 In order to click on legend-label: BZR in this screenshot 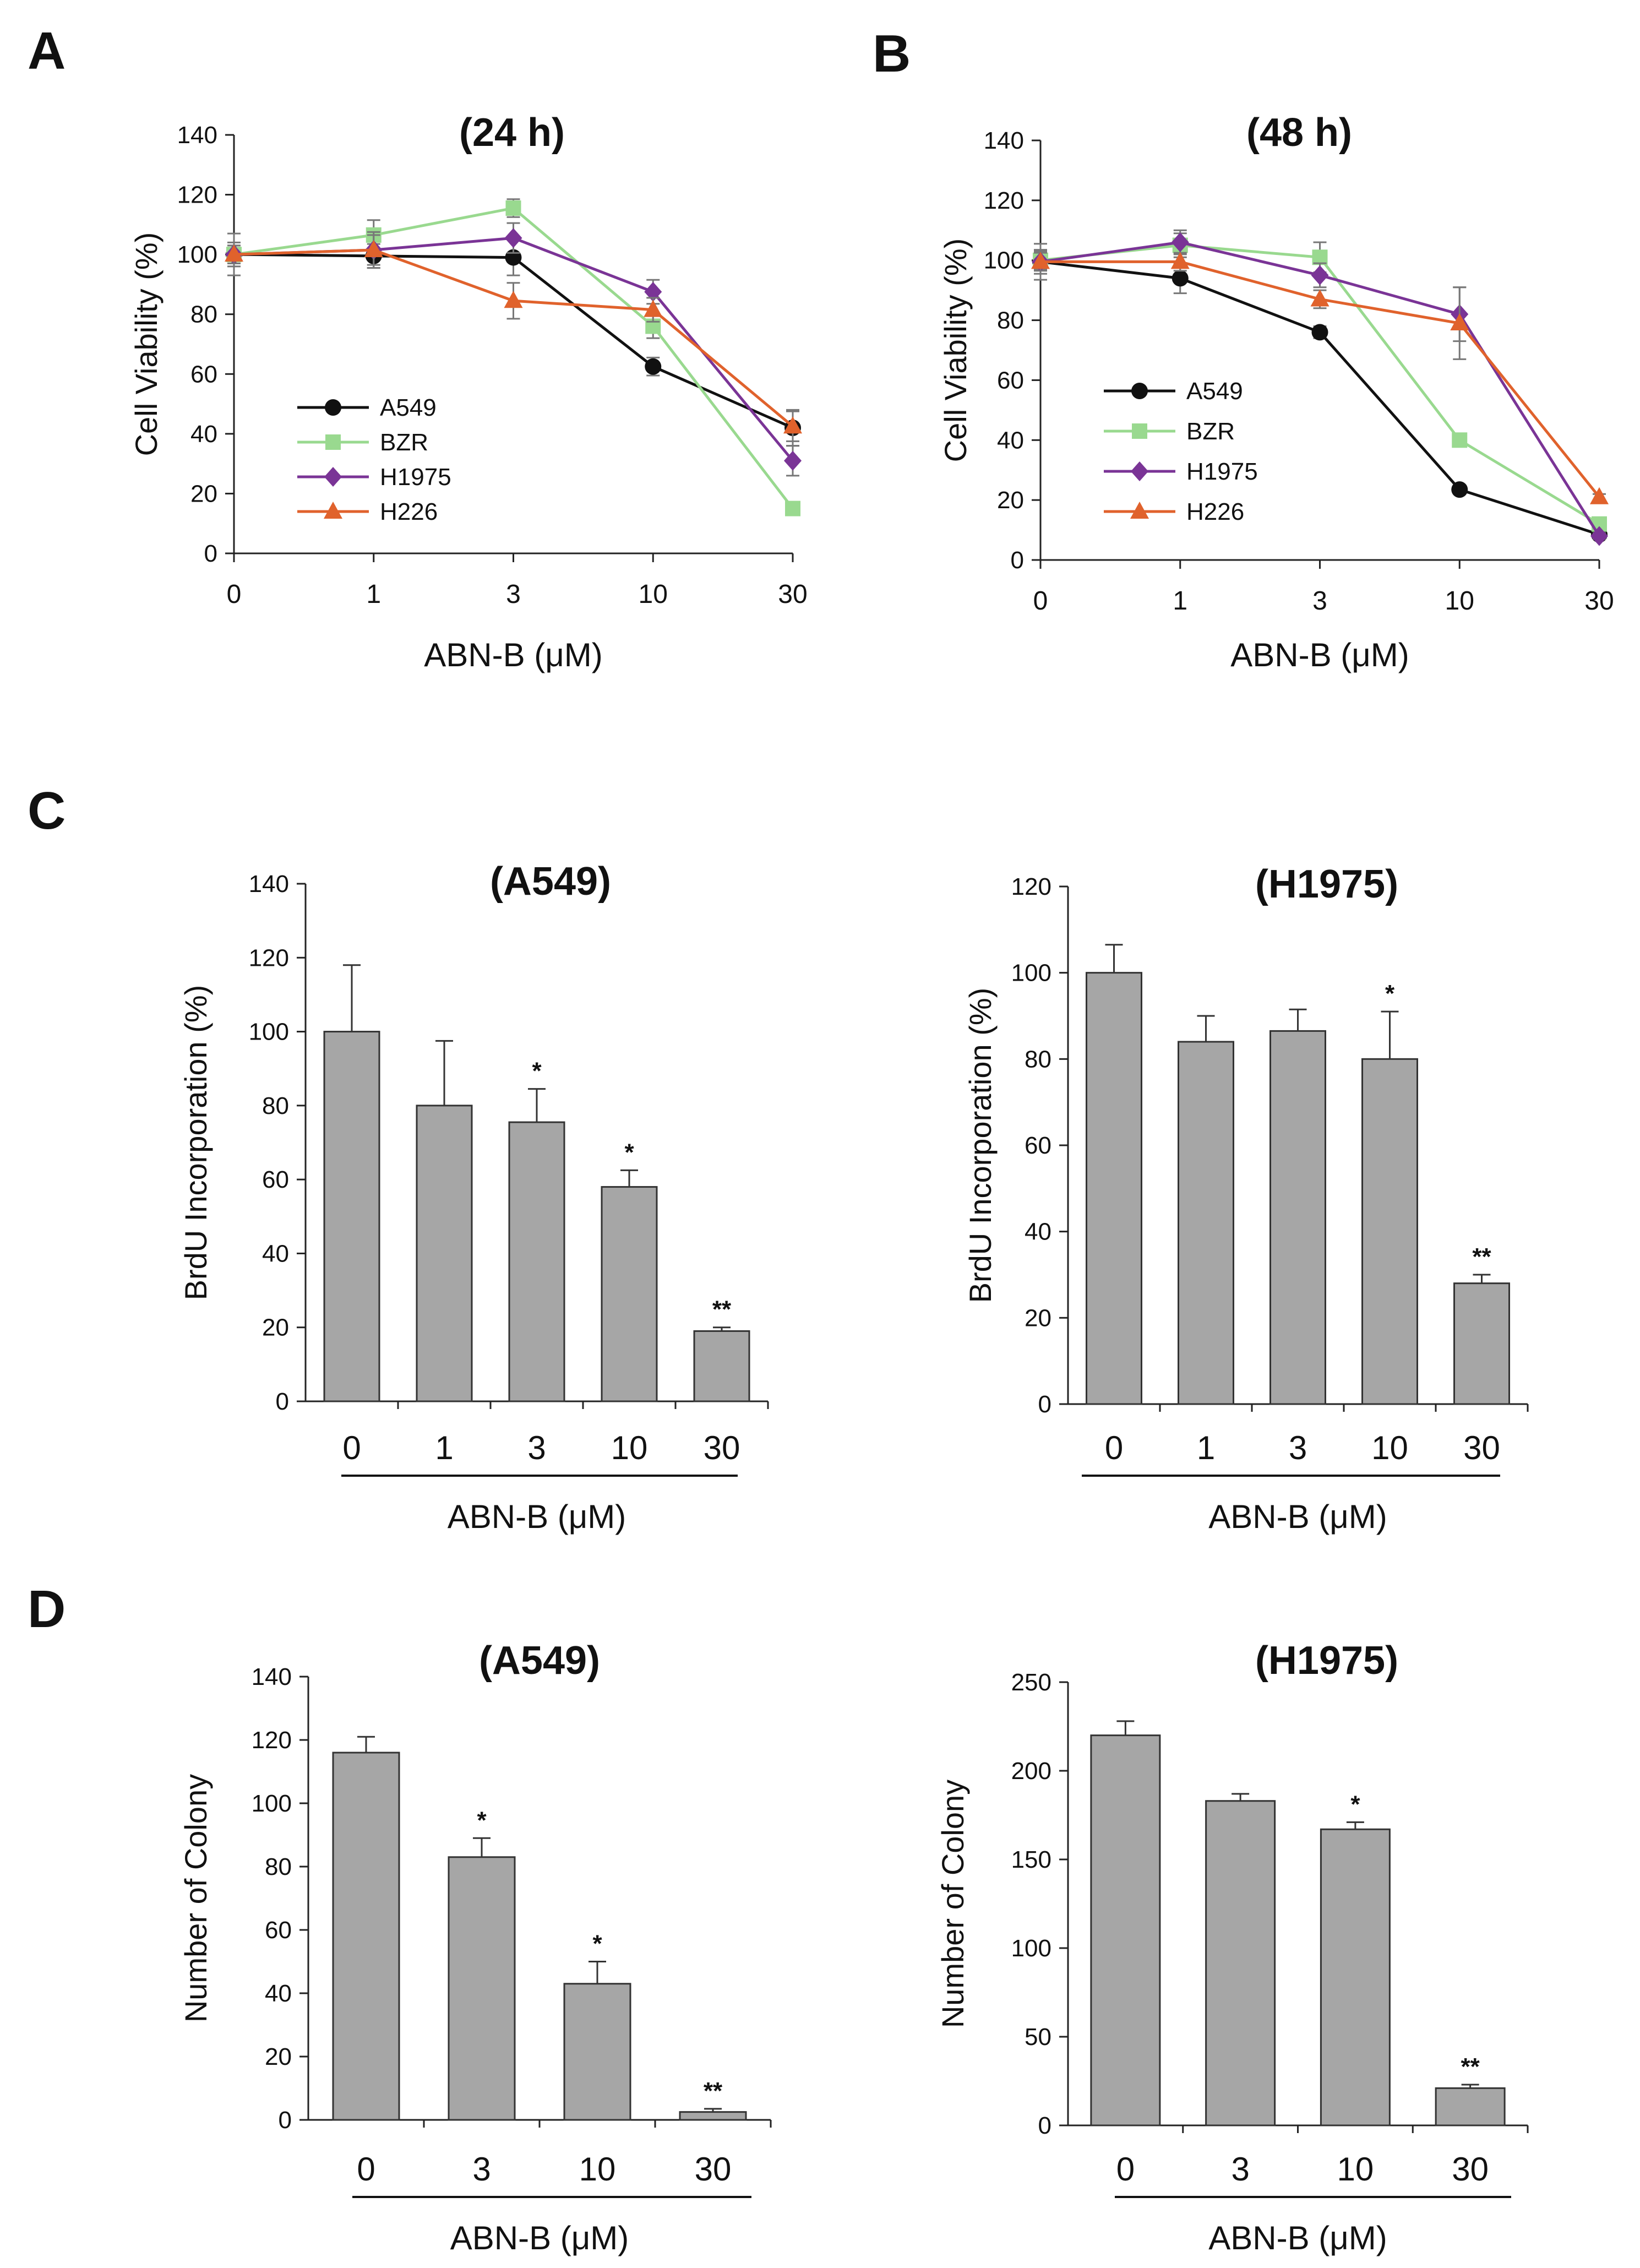, I will do `click(404, 442)`.